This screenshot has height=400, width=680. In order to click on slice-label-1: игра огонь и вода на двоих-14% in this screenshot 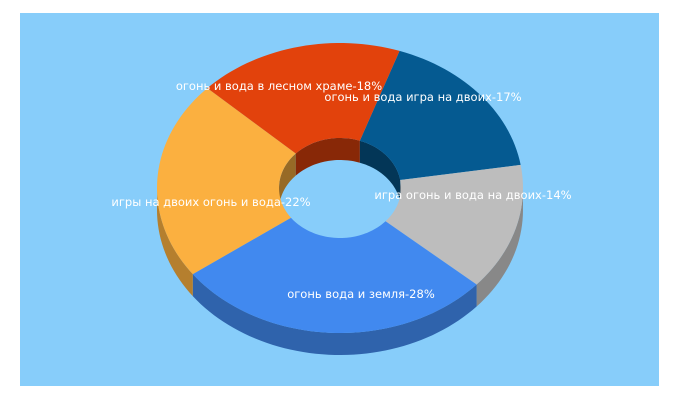, I will do `click(472, 195)`.